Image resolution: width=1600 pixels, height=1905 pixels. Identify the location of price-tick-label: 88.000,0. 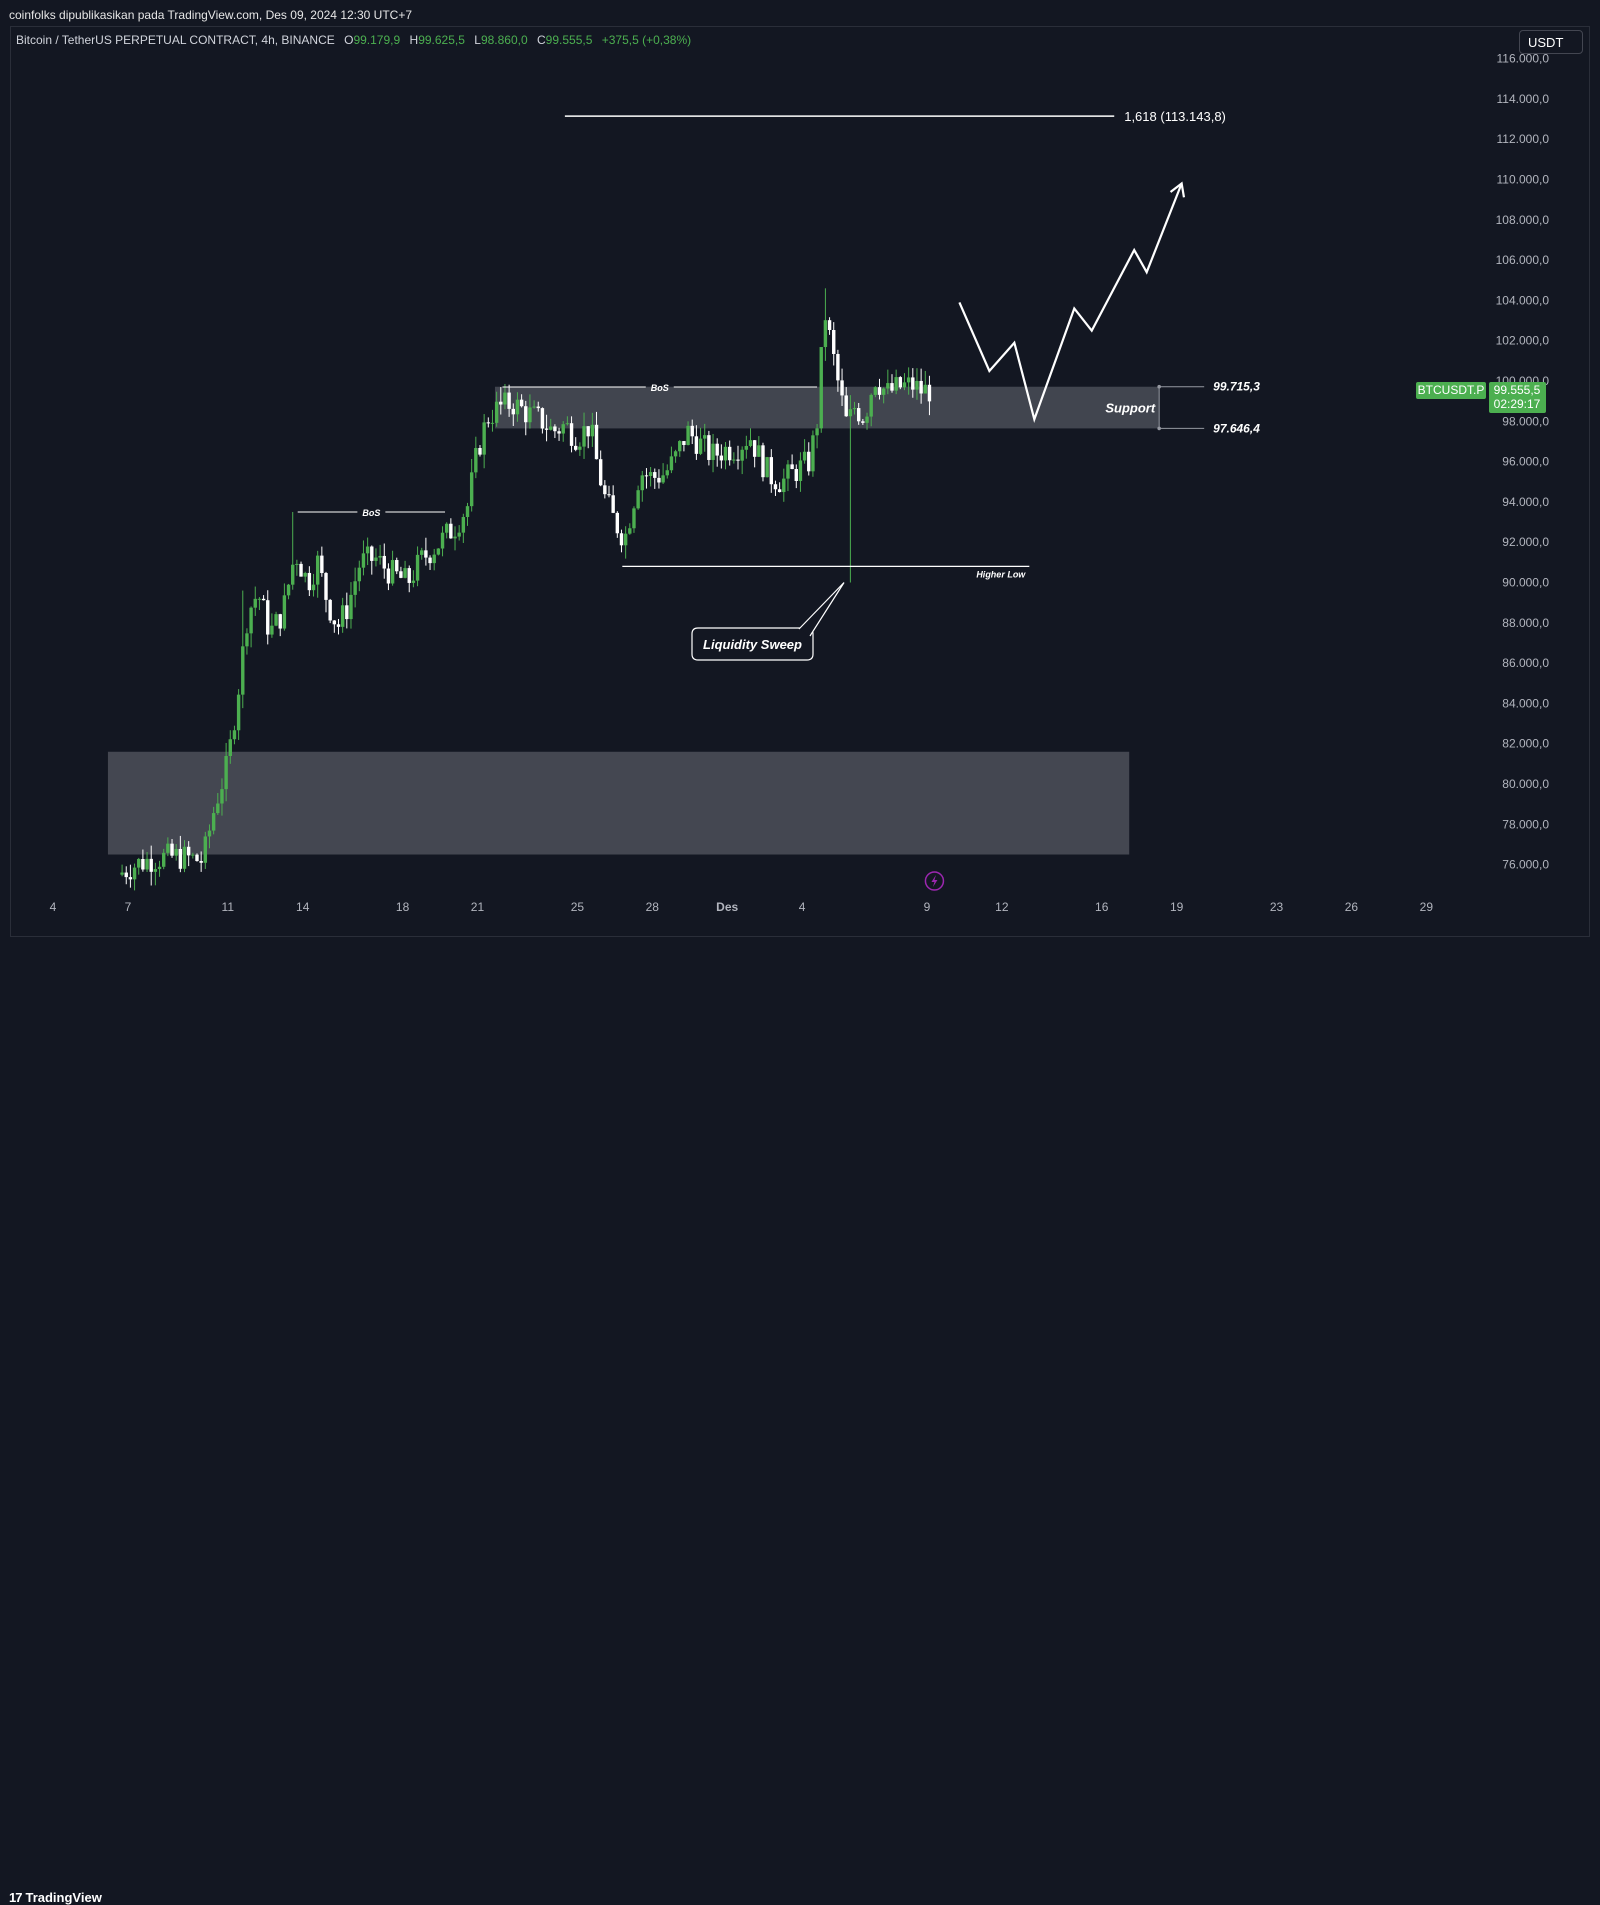
(1525, 623).